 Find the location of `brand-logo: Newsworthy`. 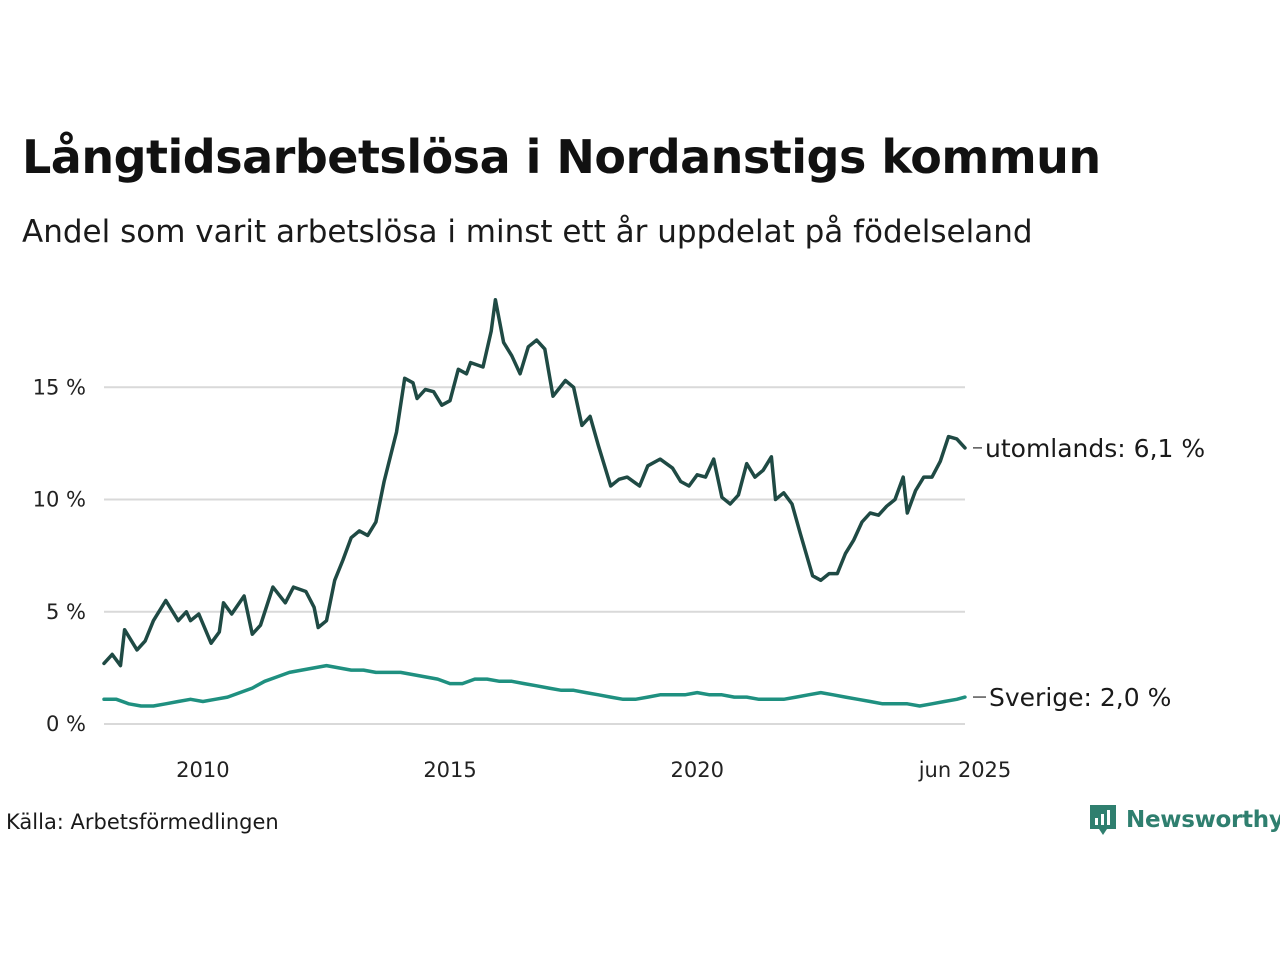

brand-logo: Newsworthy is located at coordinates (1184, 820).